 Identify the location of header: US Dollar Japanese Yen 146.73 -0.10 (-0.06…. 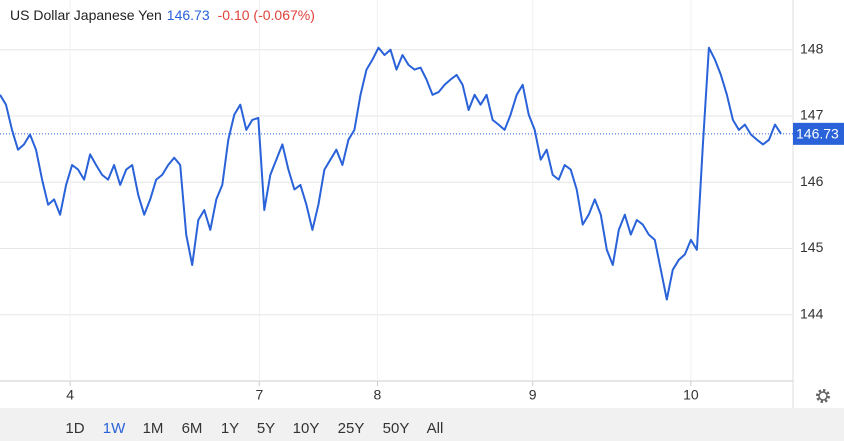
(162, 15).